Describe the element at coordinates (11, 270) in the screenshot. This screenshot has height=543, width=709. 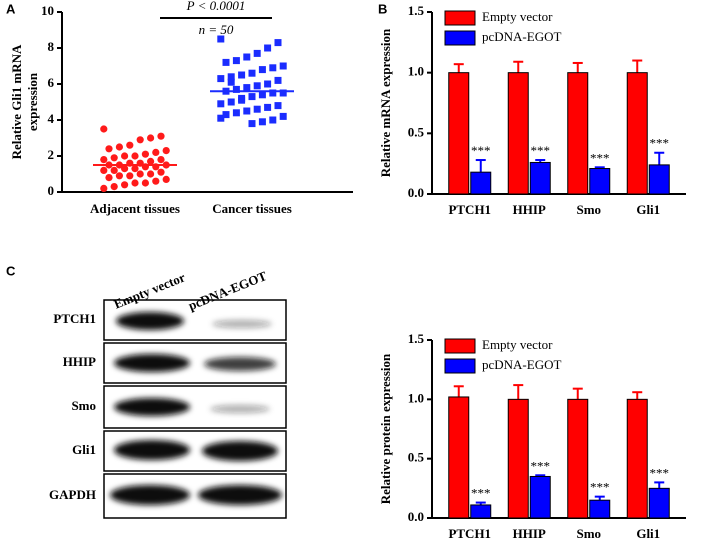
I see `panel-label: C` at that location.